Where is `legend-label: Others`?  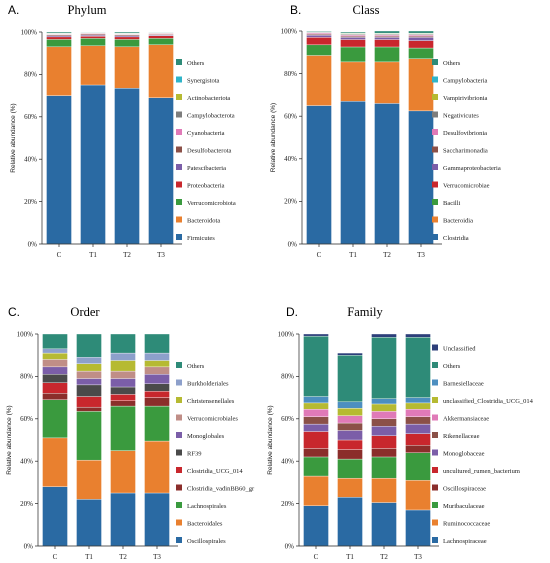
legend-label: Others is located at coordinates (196, 63).